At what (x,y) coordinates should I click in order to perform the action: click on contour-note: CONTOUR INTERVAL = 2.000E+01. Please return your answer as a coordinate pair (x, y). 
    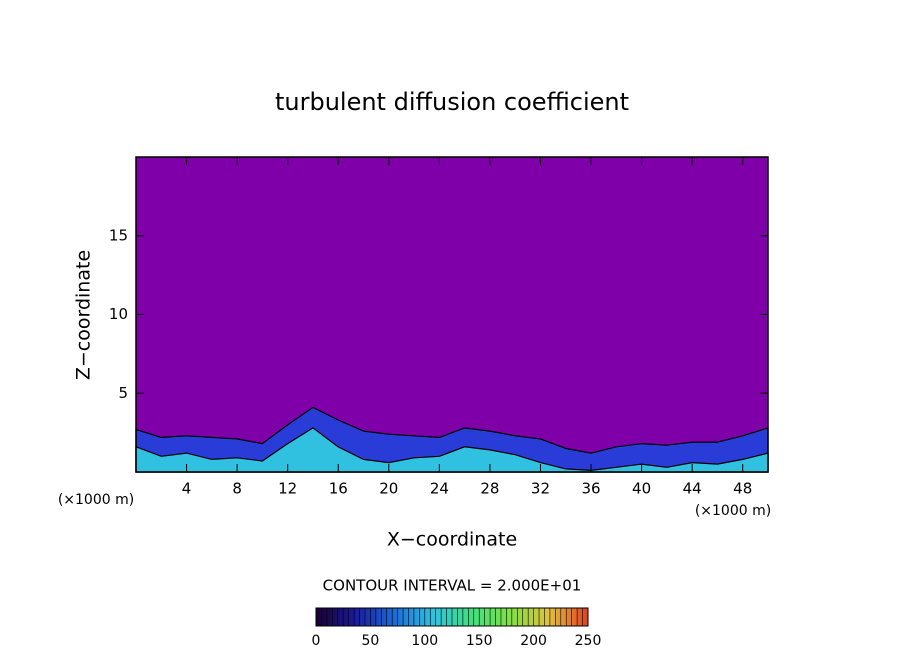
    Looking at the image, I should click on (452, 586).